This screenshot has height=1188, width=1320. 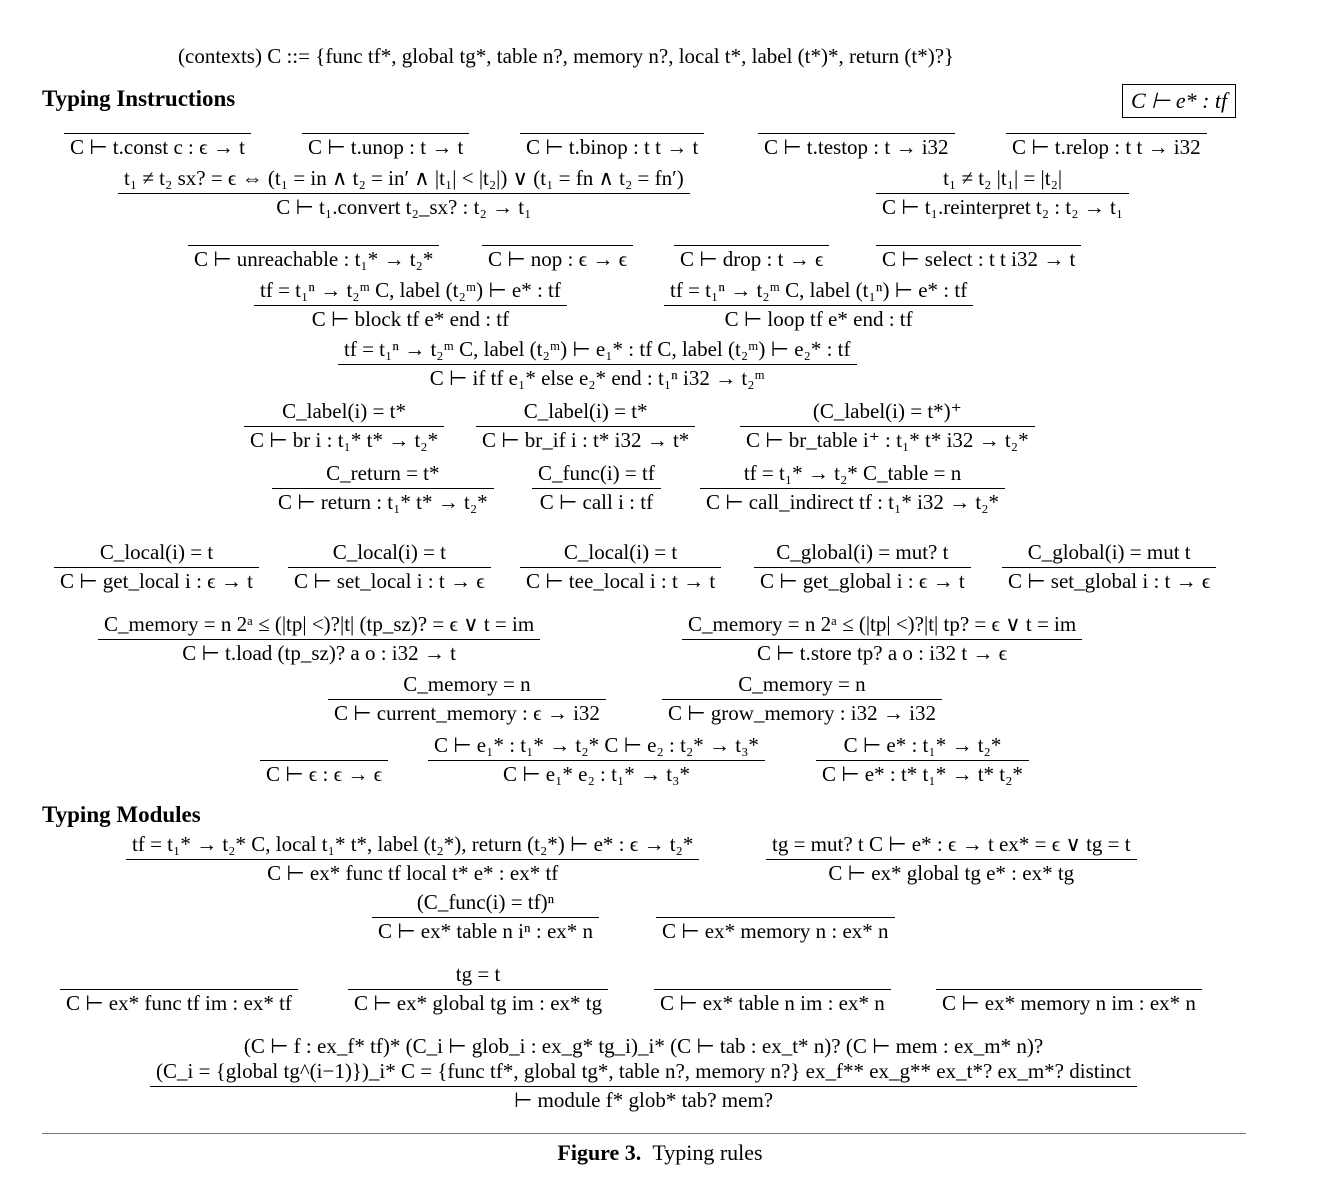 I want to click on rule-conclusion: C ⊢ t.const c : ϵ → t, so click(x=157, y=147).